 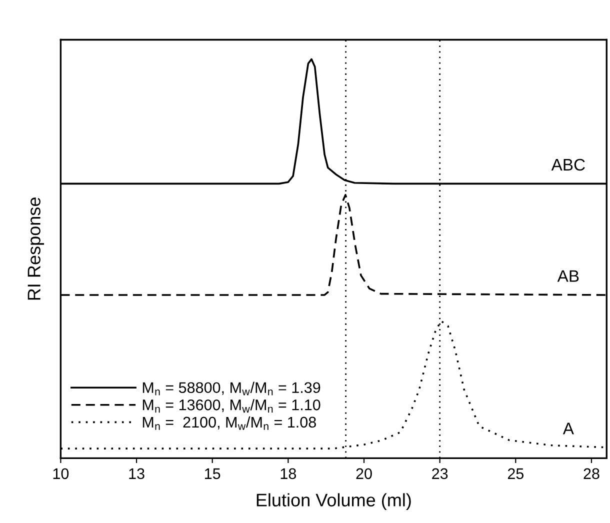 What do you see at coordinates (36, 249) in the screenshot?
I see `y-axis-title: RI Response` at bounding box center [36, 249].